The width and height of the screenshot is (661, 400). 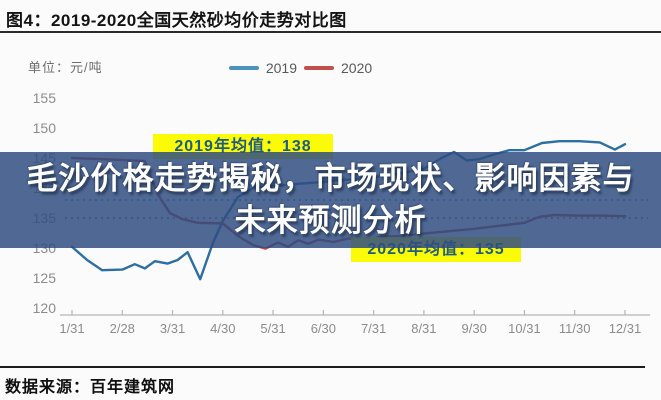 What do you see at coordinates (319, 68) in the screenshot?
I see `legend-swatch-2020` at bounding box center [319, 68].